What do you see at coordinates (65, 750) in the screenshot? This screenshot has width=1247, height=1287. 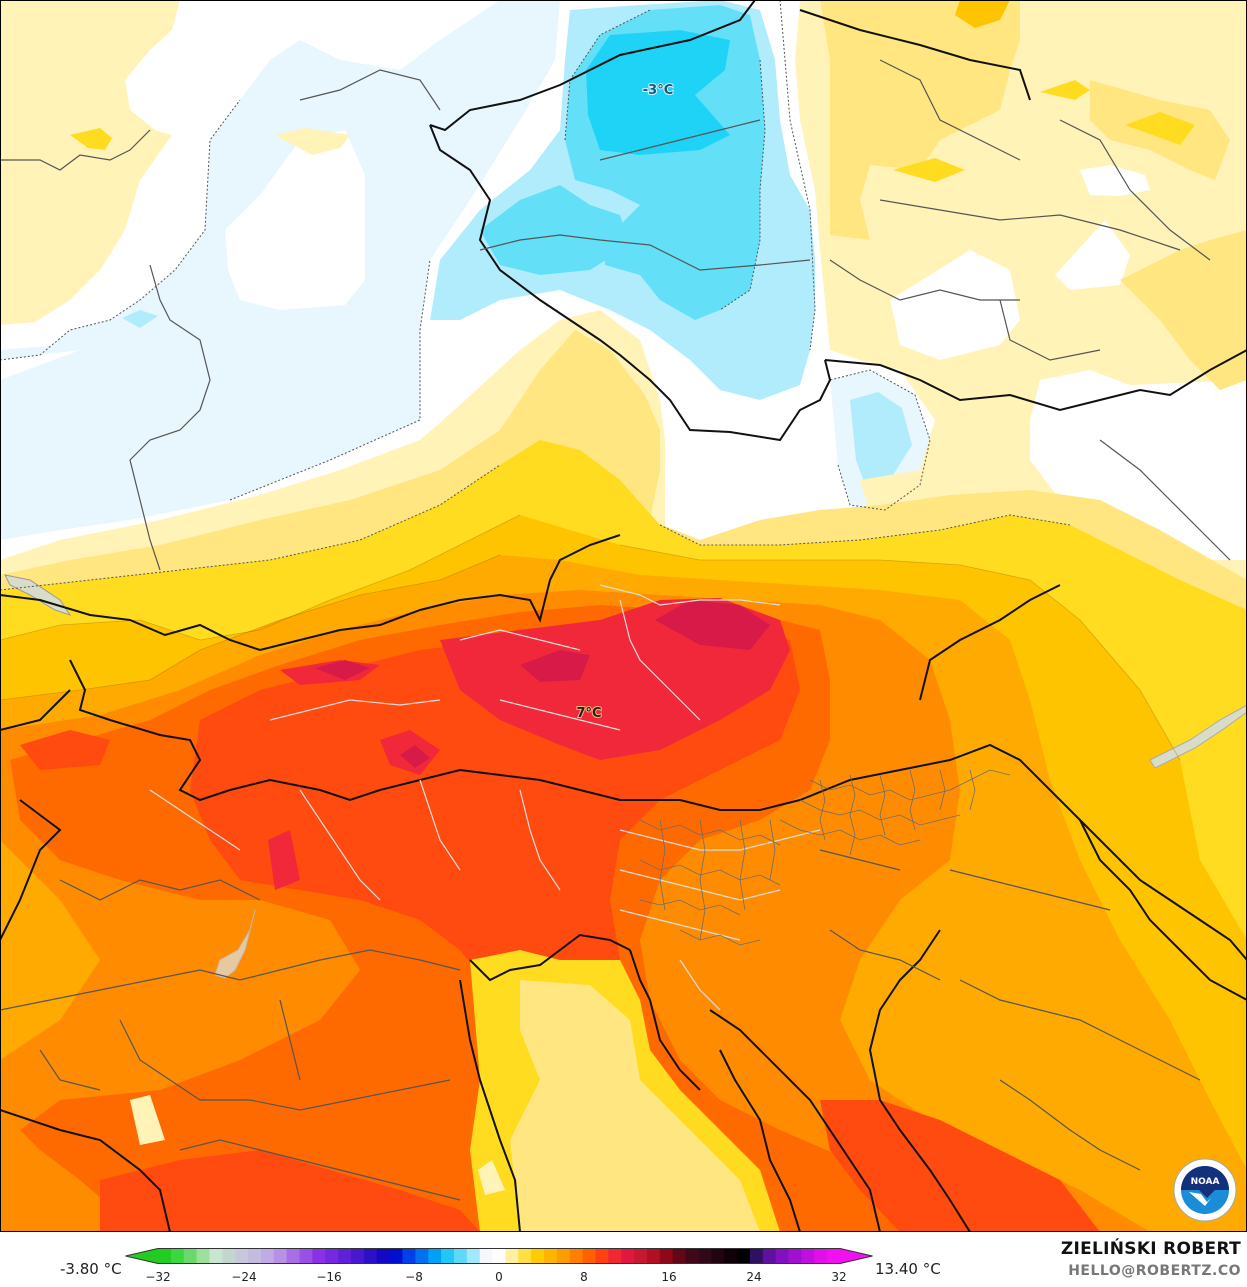 I see `red-orange-patch-w` at bounding box center [65, 750].